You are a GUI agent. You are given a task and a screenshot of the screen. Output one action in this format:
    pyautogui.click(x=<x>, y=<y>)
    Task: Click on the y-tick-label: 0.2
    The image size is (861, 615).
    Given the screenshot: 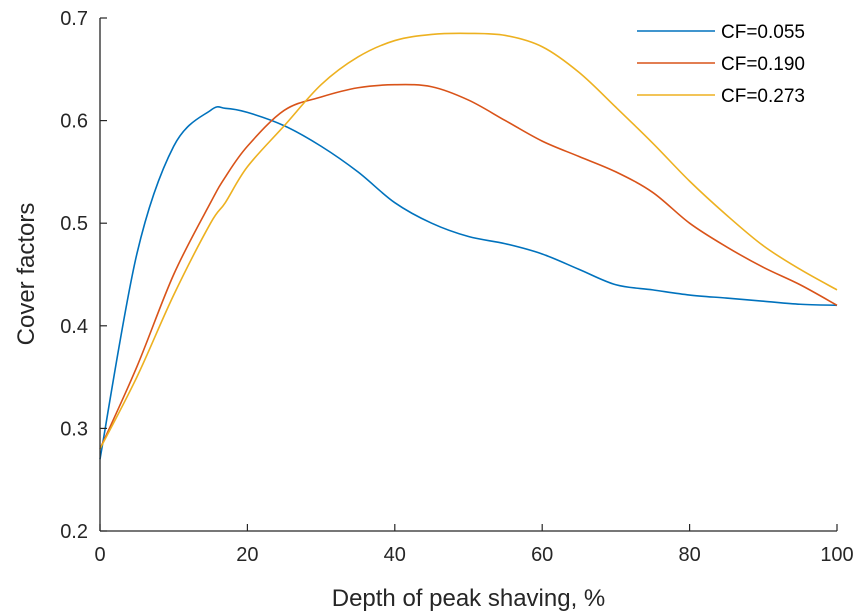 What is the action you would take?
    pyautogui.click(x=74, y=532)
    